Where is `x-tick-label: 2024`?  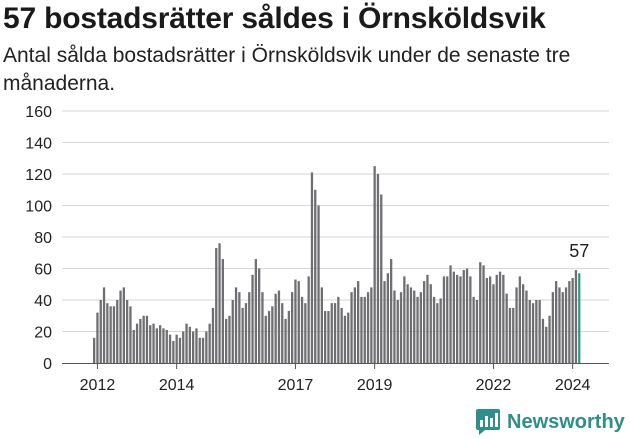 x-tick-label: 2024 is located at coordinates (573, 385).